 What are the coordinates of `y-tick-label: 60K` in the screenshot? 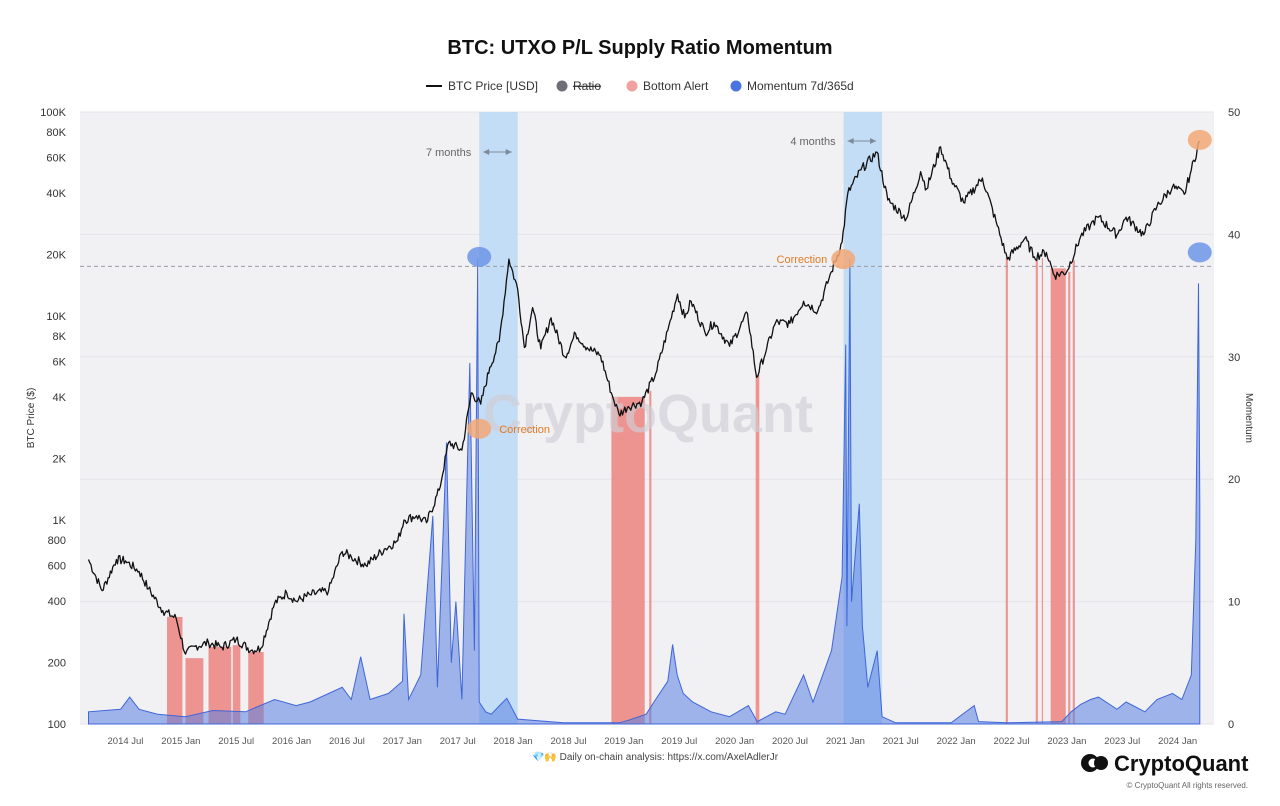 It's located at (56, 158).